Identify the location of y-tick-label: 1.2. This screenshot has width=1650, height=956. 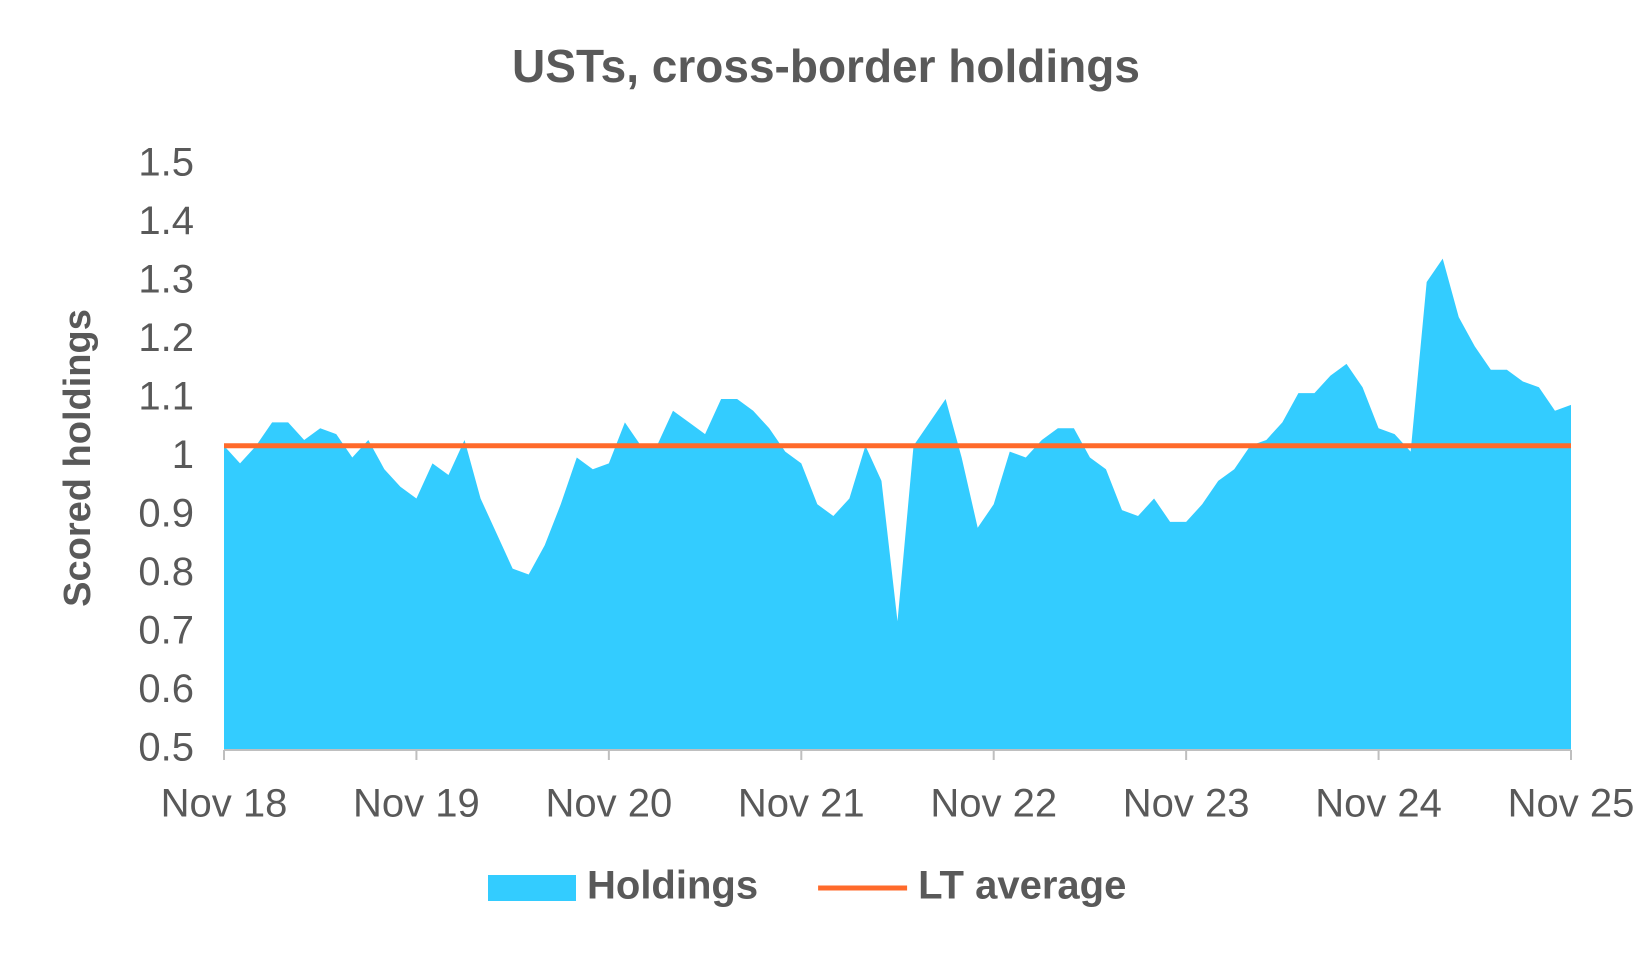
(166, 338).